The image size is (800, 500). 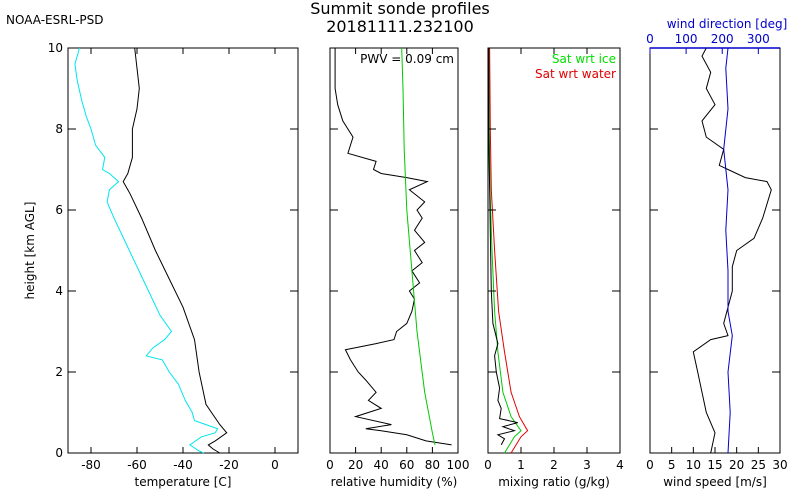 What do you see at coordinates (400, 9) in the screenshot?
I see `figure-title: Summit sonde profiles` at bounding box center [400, 9].